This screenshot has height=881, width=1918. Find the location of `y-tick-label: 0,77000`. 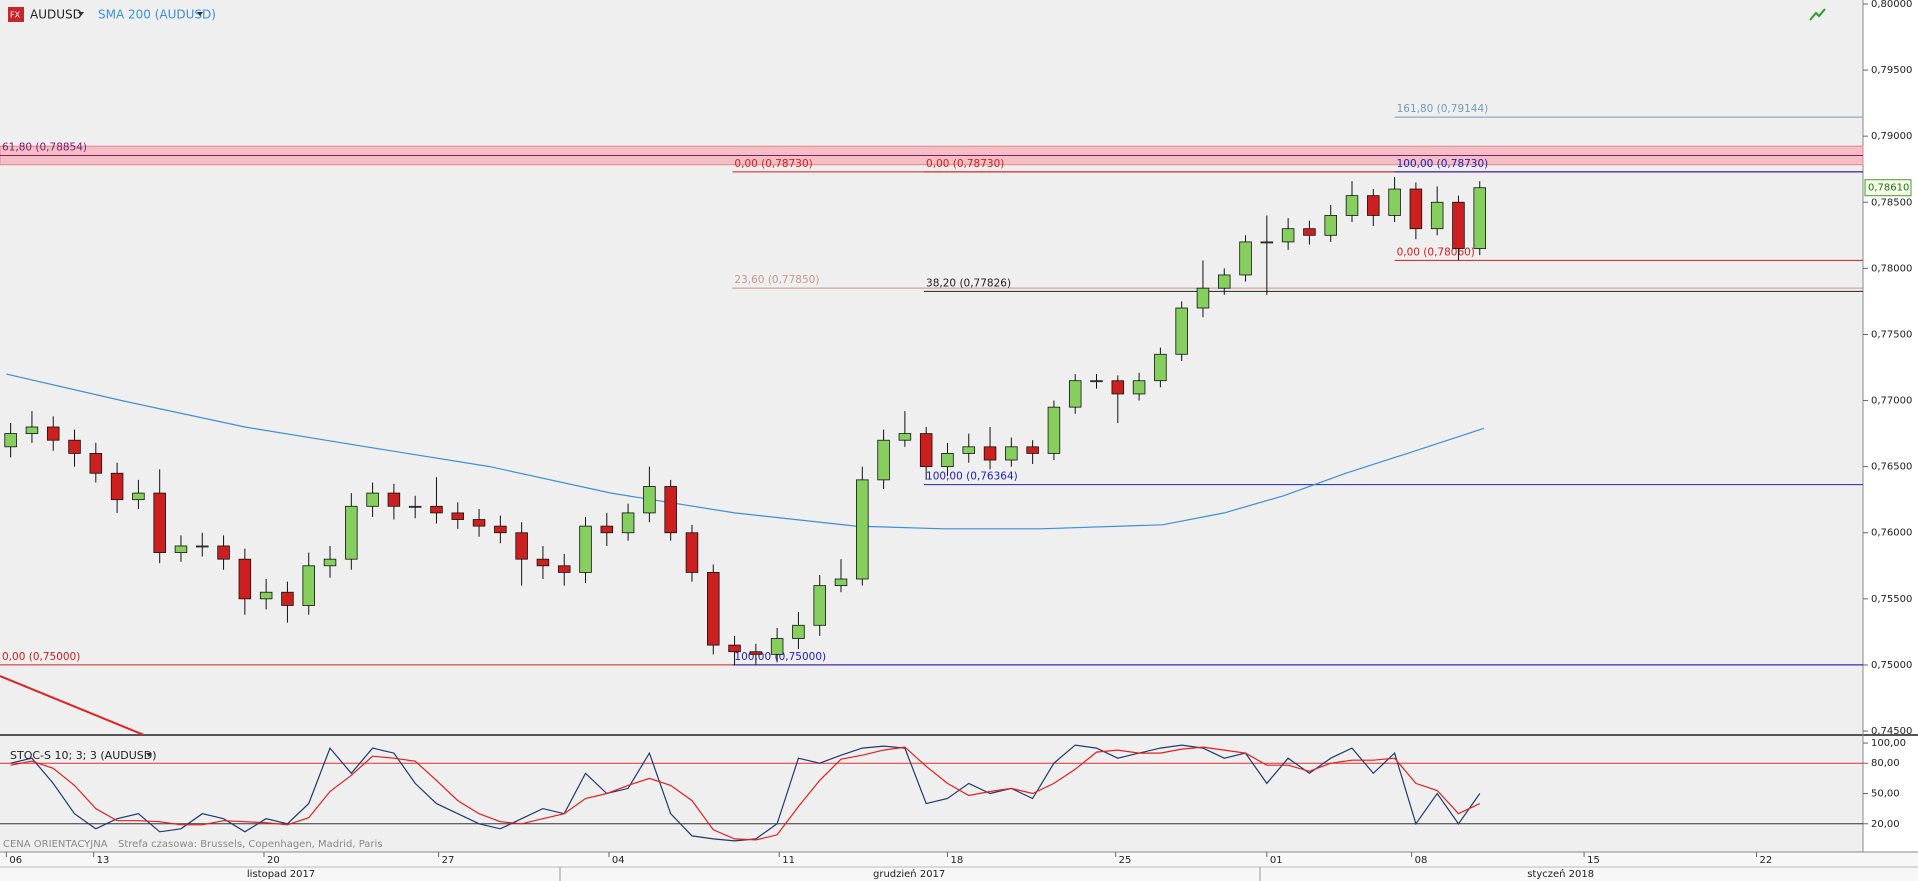

y-tick-label: 0,77000 is located at coordinates (1891, 401).